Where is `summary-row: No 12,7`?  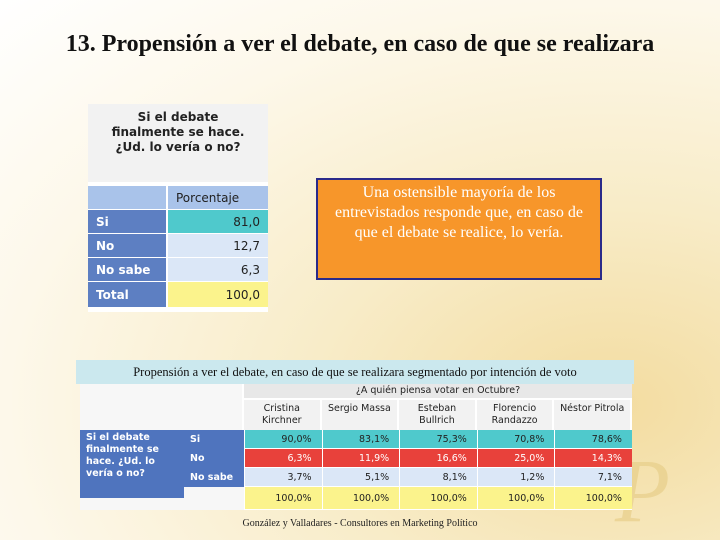 summary-row: No 12,7 is located at coordinates (178, 246).